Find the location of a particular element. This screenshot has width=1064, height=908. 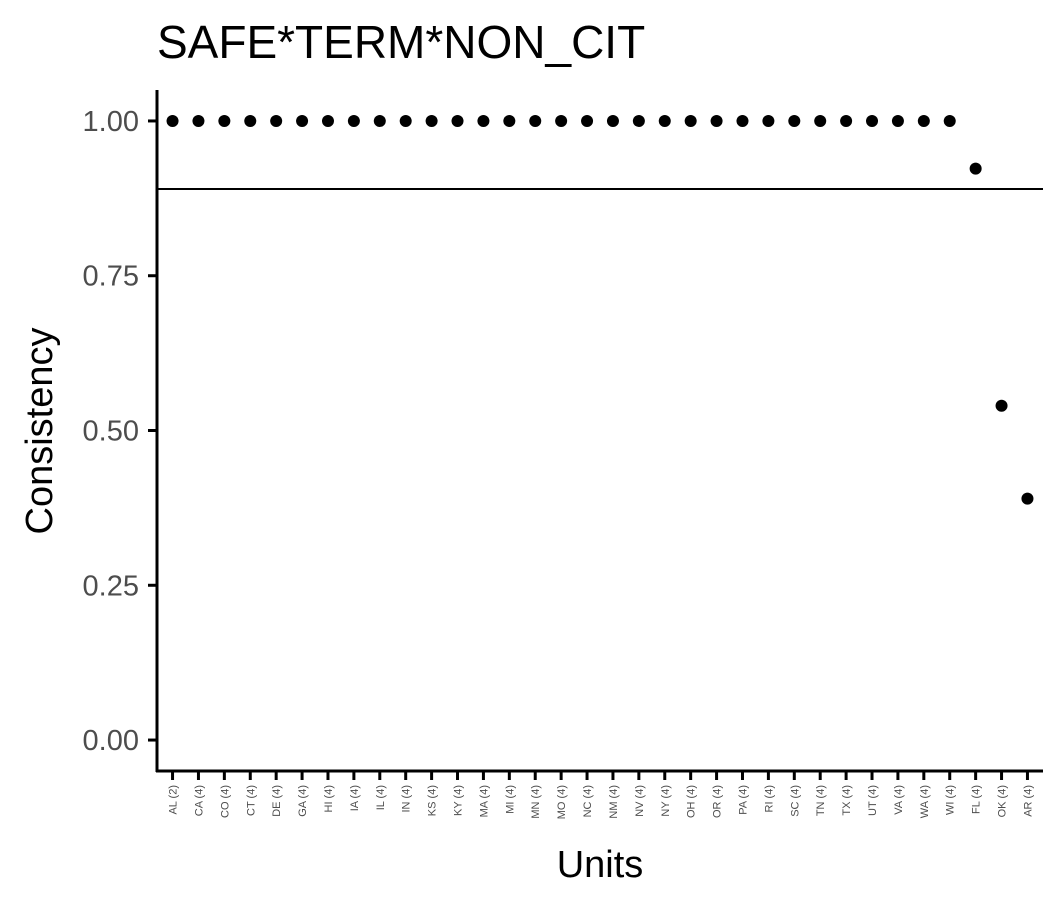

x-tick-label: TX (4) is located at coordinates (847, 800).